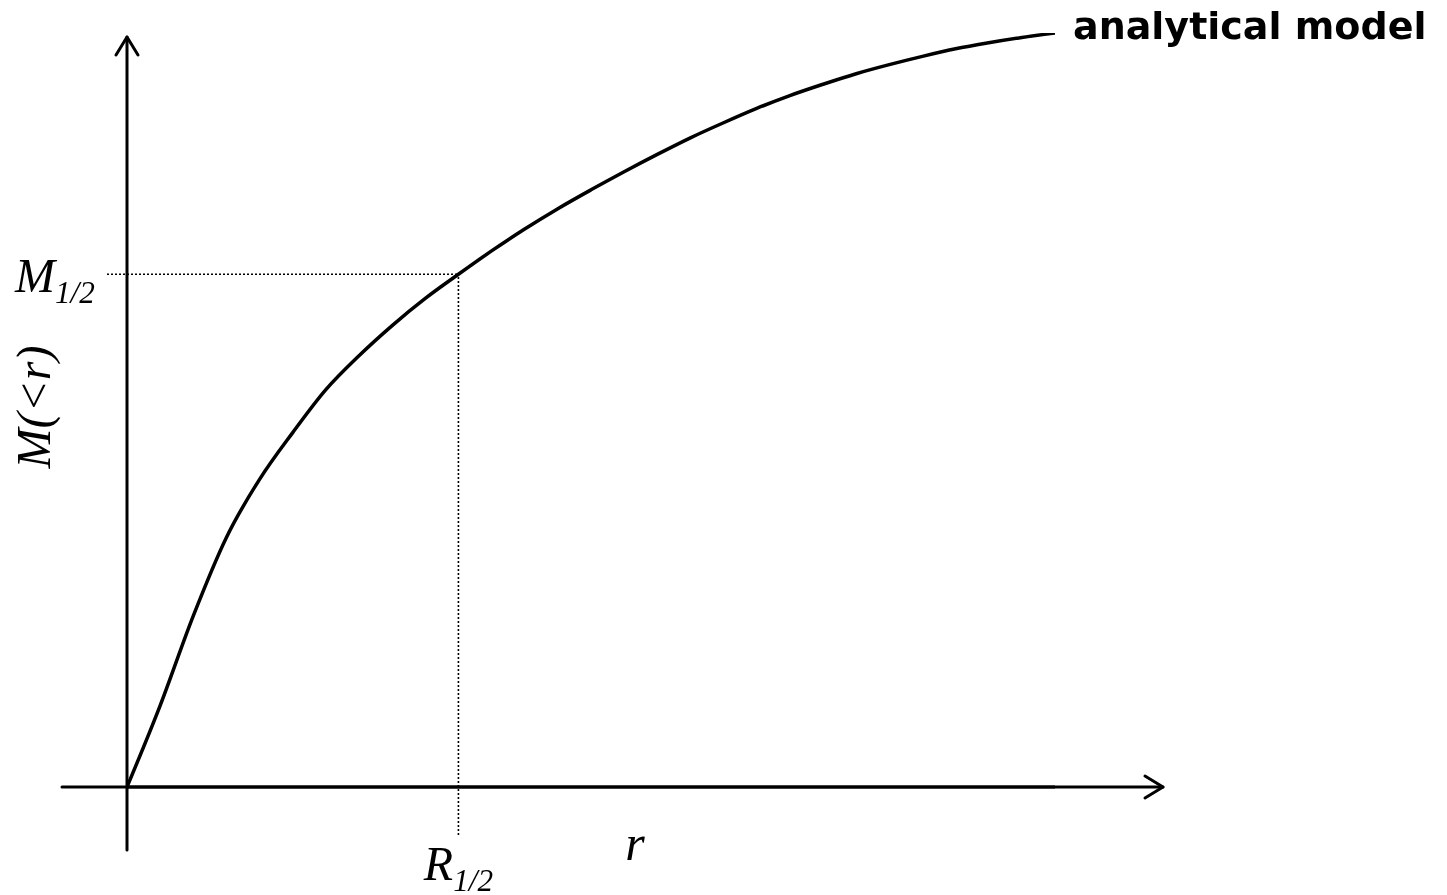 This screenshot has width=1447, height=895. Describe the element at coordinates (54, 279) in the screenshot. I see `ref-line-label: M$_{1/2}$` at that location.